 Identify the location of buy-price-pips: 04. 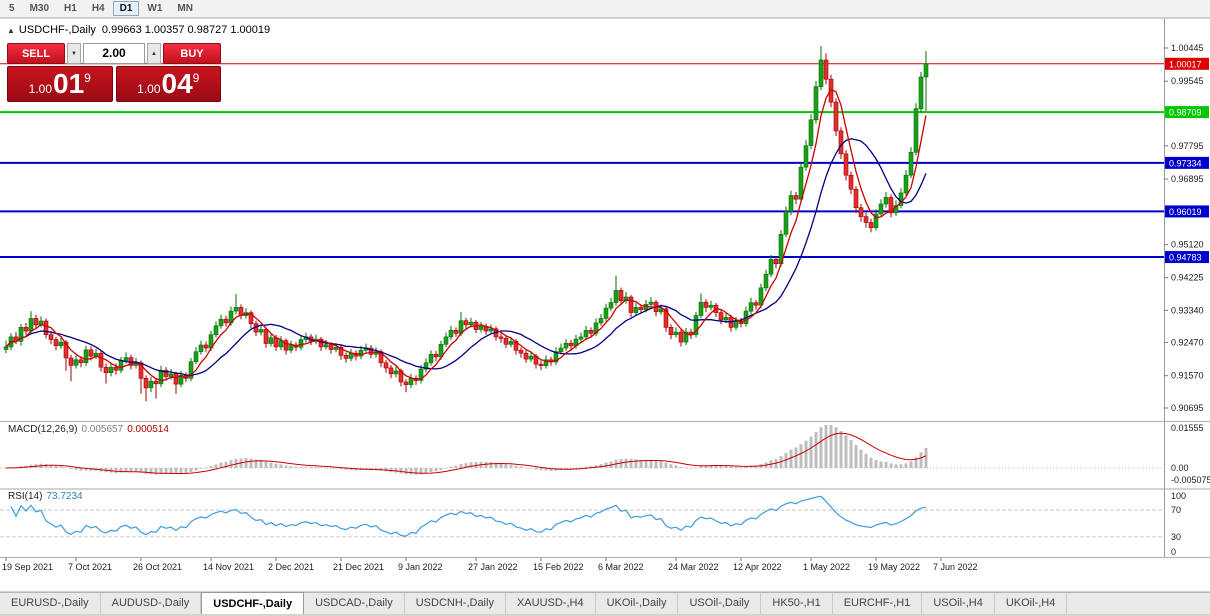
(177, 83).